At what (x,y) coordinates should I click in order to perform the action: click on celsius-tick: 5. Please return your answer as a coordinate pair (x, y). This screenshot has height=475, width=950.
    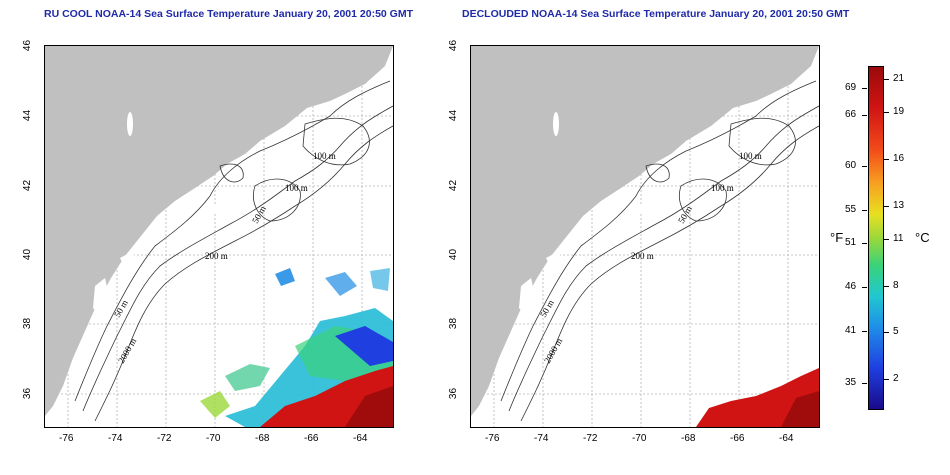
    Looking at the image, I should click on (896, 331).